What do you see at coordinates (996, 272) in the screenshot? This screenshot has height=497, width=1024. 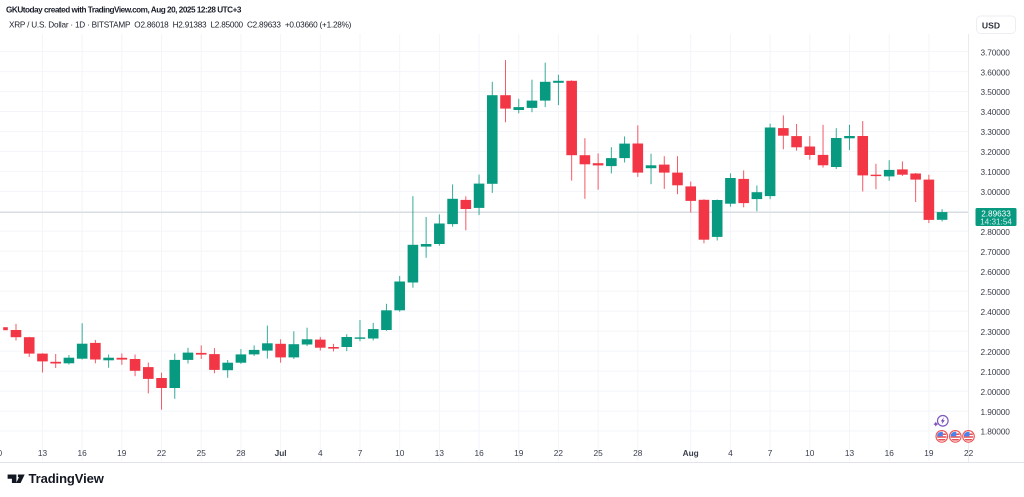 I see `svg-text: 2.60000` at bounding box center [996, 272].